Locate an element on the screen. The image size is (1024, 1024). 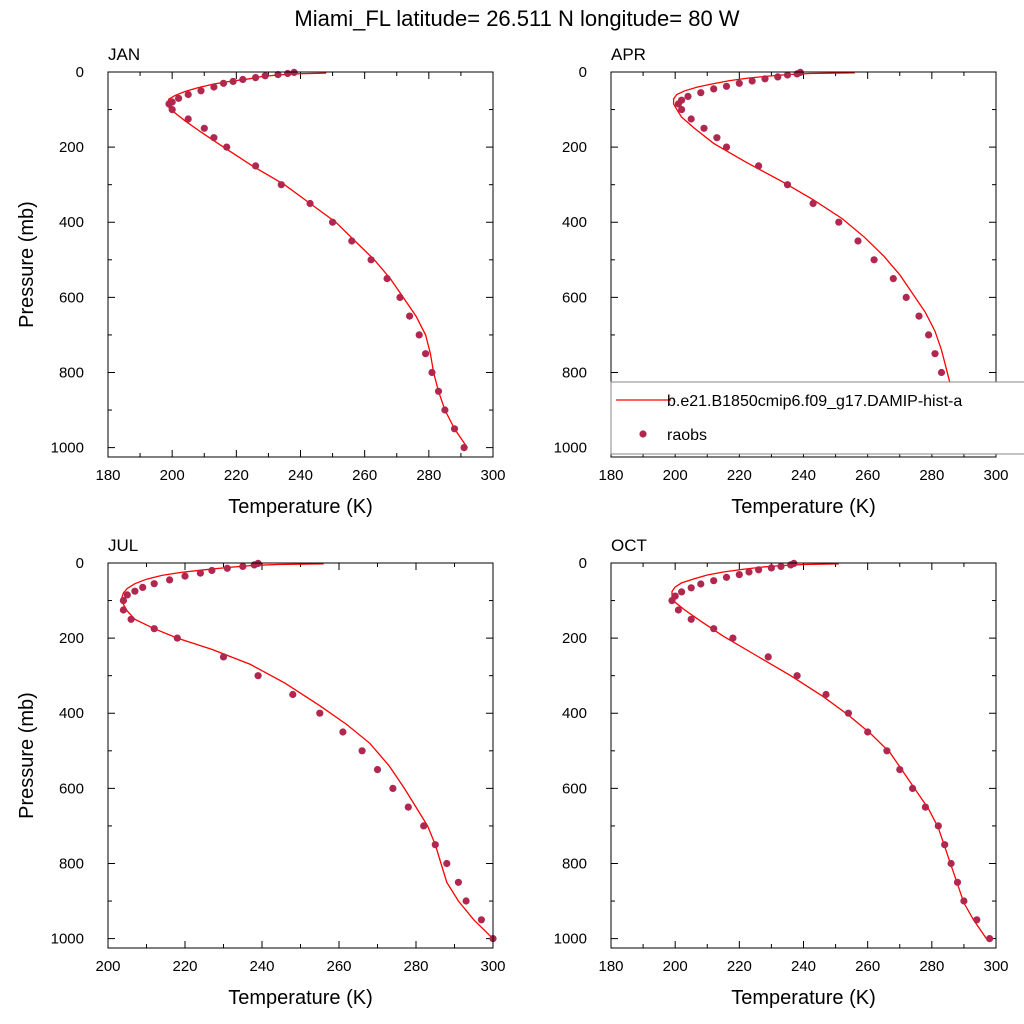
x-tick-label: 220 is located at coordinates (236, 475).